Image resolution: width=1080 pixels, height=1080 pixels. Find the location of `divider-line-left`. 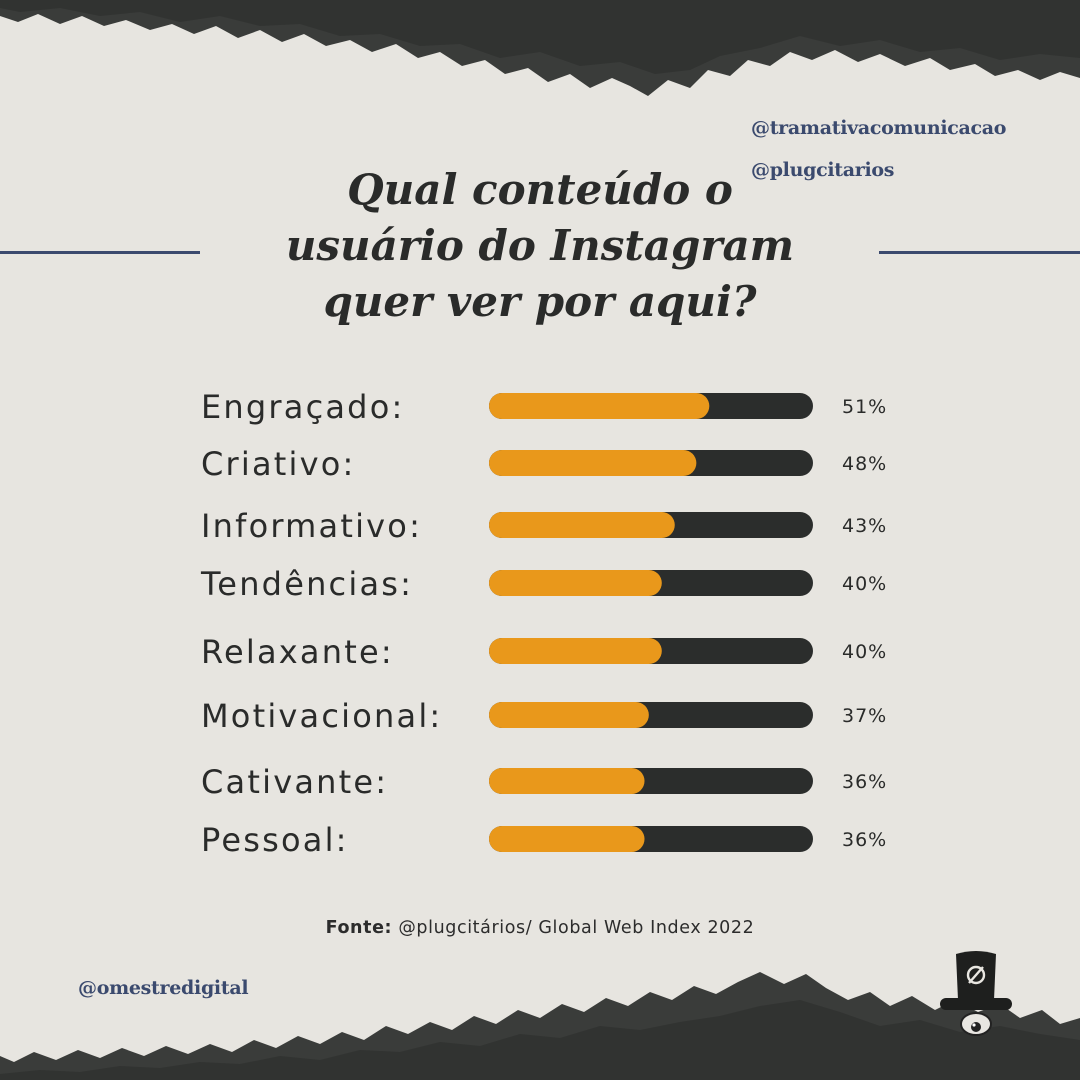

divider-line-left is located at coordinates (100, 252).